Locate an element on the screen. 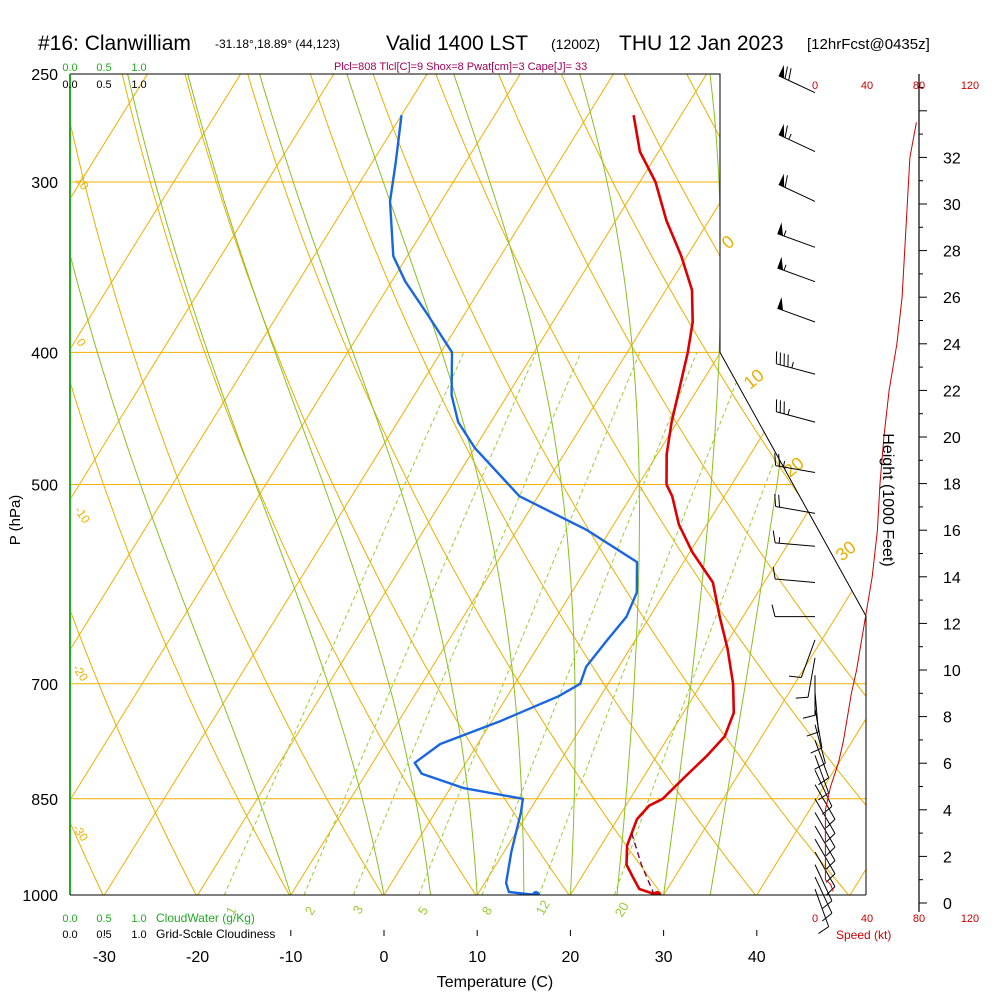  pressure-tick-label: 850 is located at coordinates (44, 800).